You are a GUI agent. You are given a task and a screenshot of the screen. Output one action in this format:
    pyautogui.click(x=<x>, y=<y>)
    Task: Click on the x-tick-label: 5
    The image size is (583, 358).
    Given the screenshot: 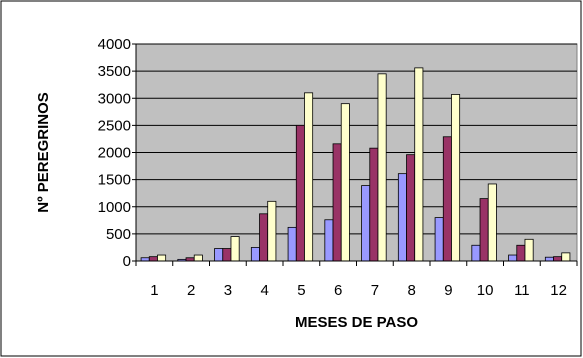 What is the action you would take?
    pyautogui.click(x=301, y=290)
    